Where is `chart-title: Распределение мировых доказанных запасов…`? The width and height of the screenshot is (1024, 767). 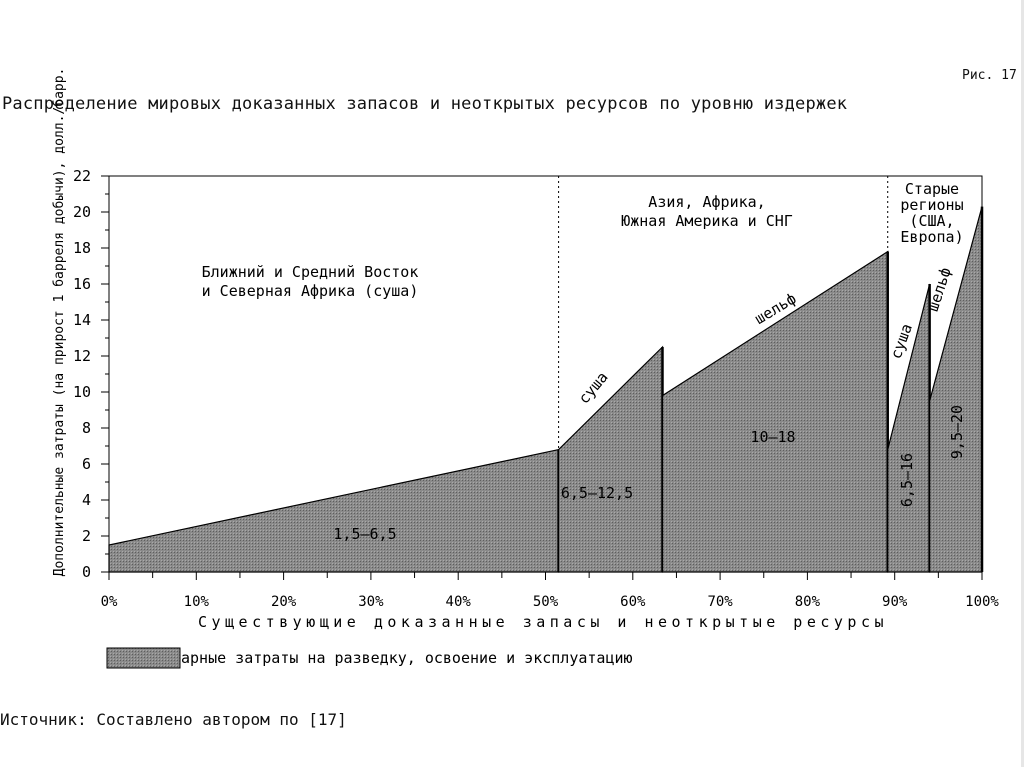
chart-title: Распределение мировых доказанных запасов… is located at coordinates (425, 104).